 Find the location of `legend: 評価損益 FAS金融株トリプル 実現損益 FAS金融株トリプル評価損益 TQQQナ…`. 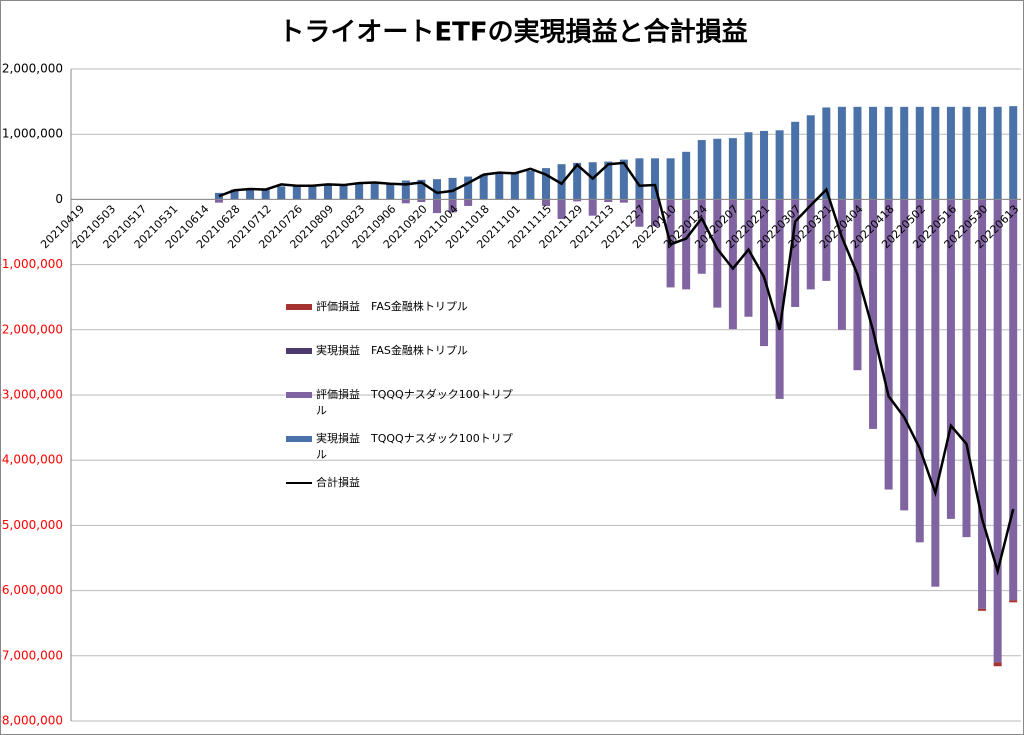

legend: 評価損益 FAS金融株トリプル 実現損益 FAS金融株トリプル評価損益 TQQQナ… is located at coordinates (406, 409).